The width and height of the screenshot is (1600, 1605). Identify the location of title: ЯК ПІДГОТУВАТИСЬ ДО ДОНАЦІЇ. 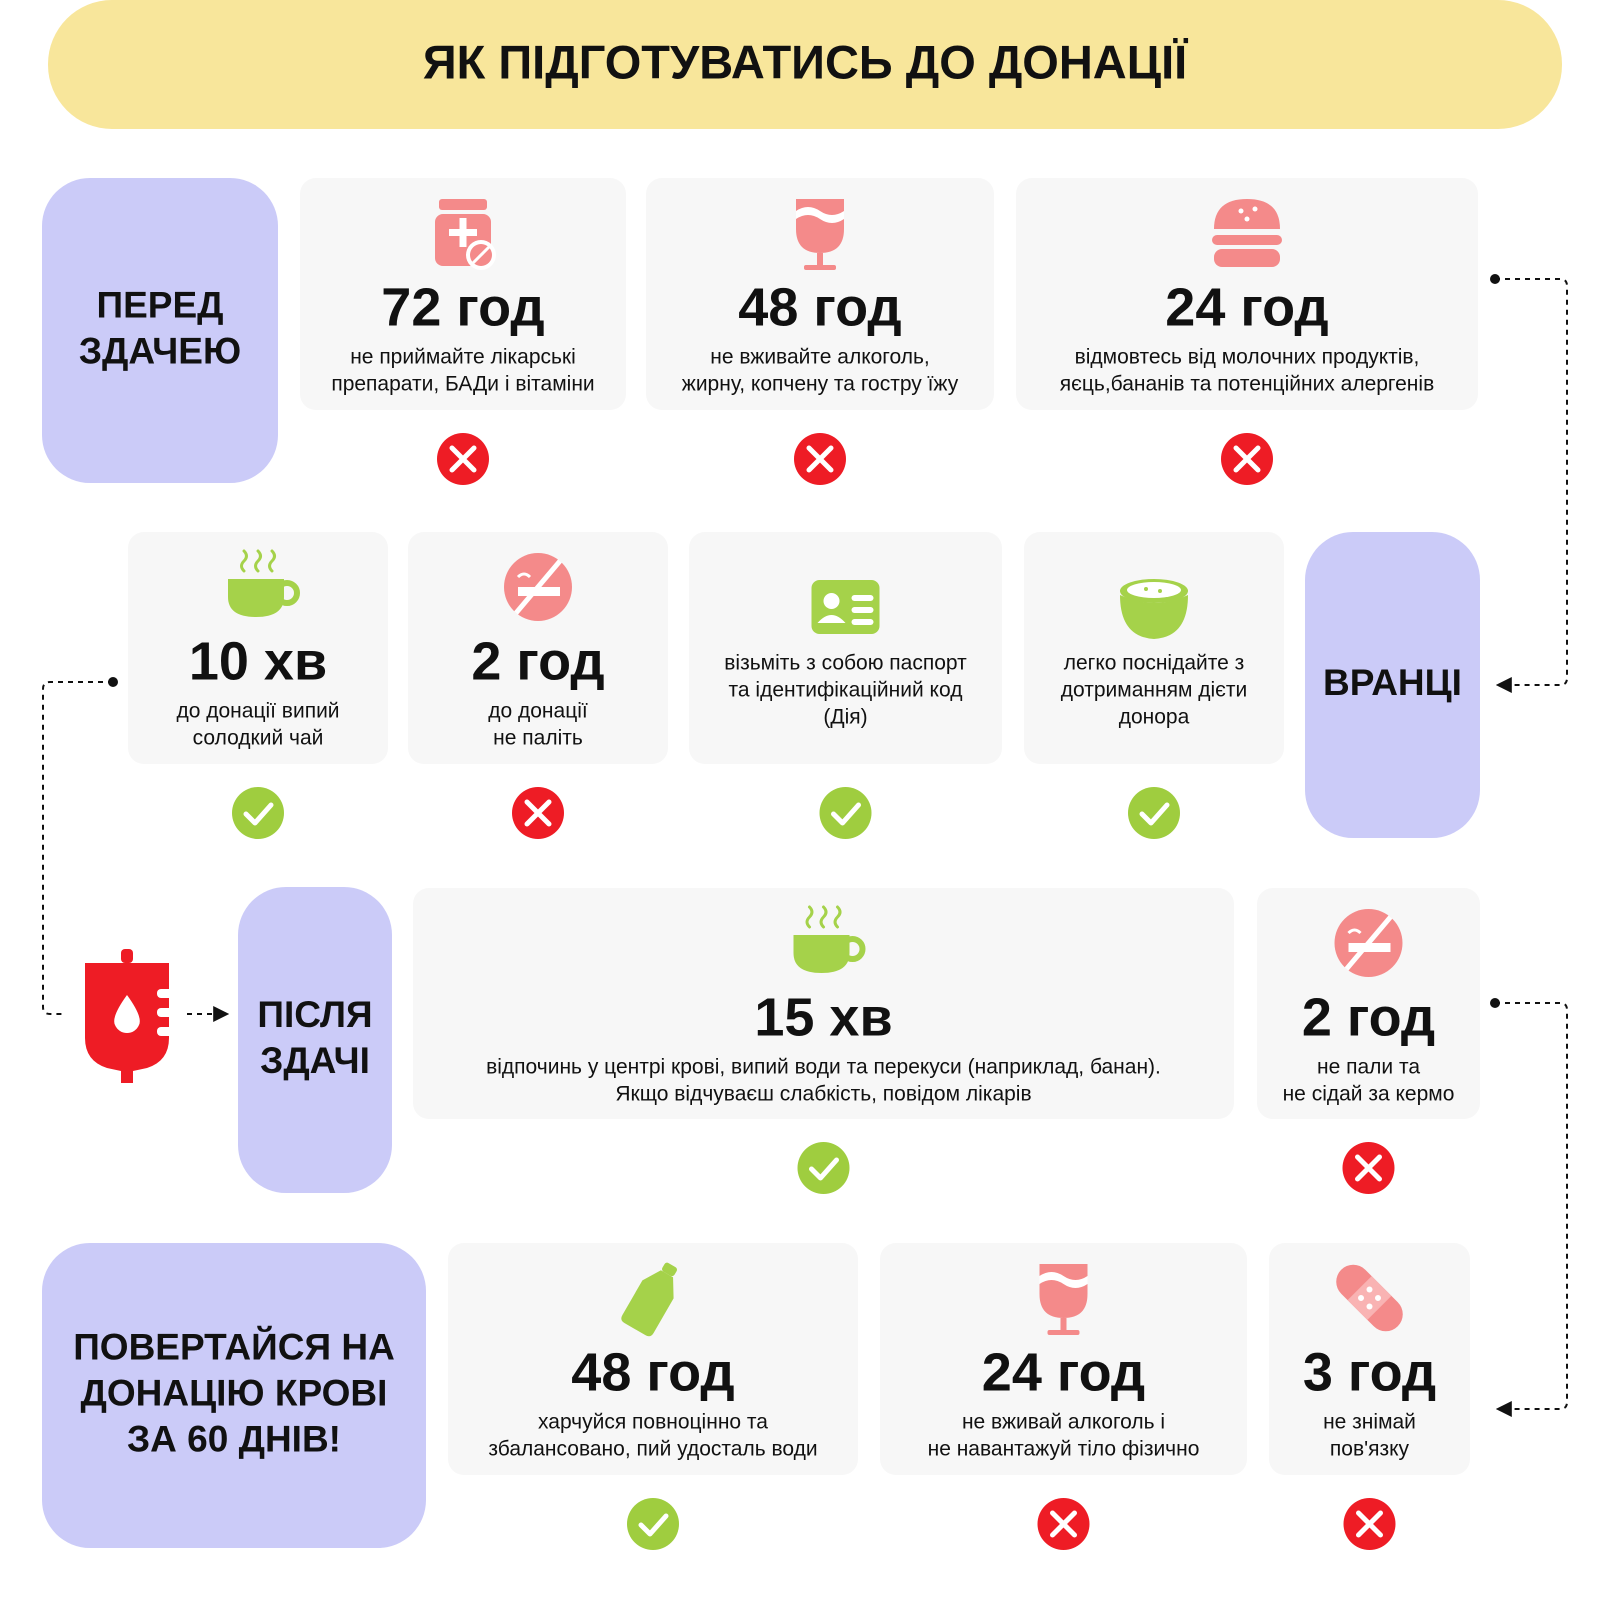
(805, 61).